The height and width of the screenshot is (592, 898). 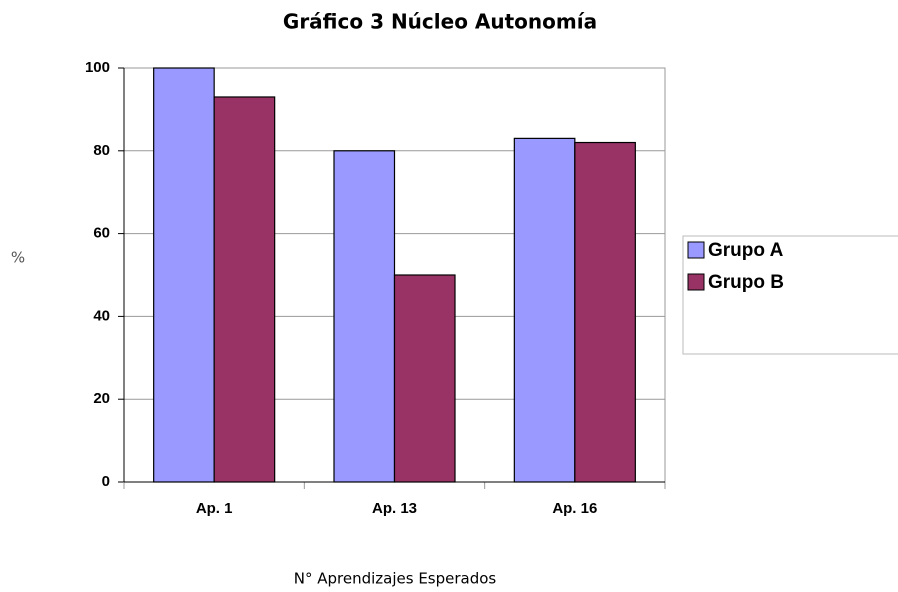 What do you see at coordinates (106, 481) in the screenshot?
I see `y-tick-label: 0` at bounding box center [106, 481].